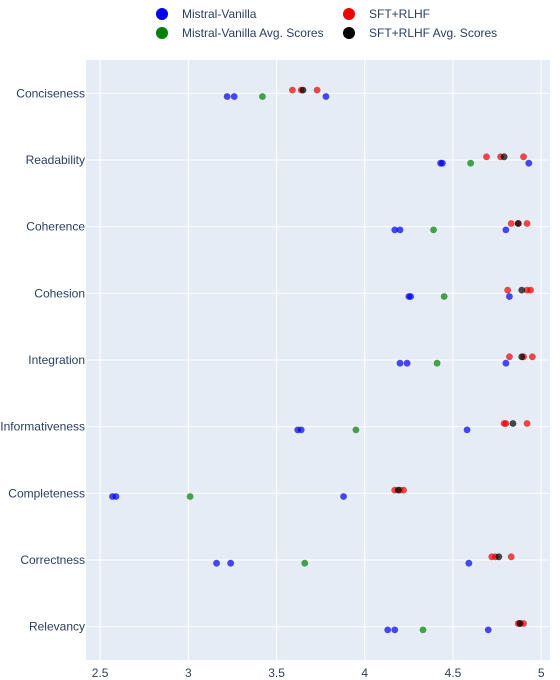 This screenshot has height=680, width=560. I want to click on legend-label: SFT+RLHF, so click(399, 14).